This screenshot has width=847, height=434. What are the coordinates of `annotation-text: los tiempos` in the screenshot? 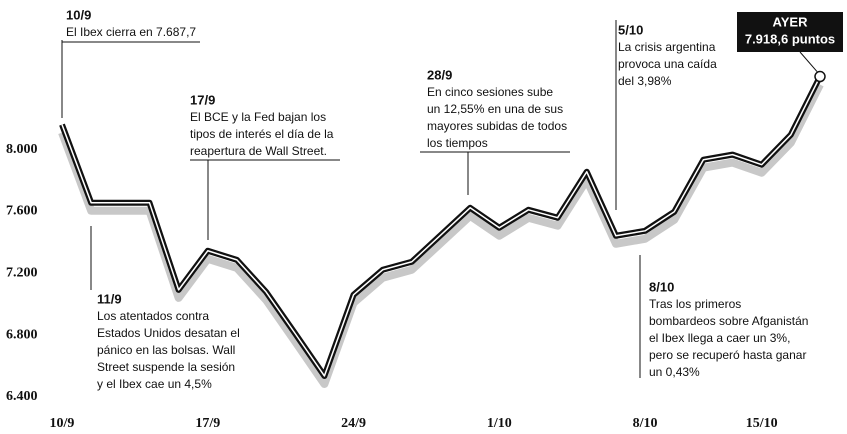 It's located at (457, 143).